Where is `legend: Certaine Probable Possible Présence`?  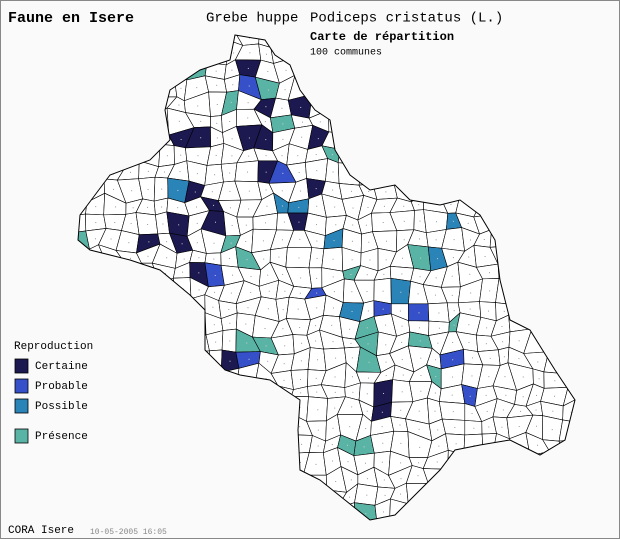
legend: Certaine Probable Possible Présence is located at coordinates (51, 401).